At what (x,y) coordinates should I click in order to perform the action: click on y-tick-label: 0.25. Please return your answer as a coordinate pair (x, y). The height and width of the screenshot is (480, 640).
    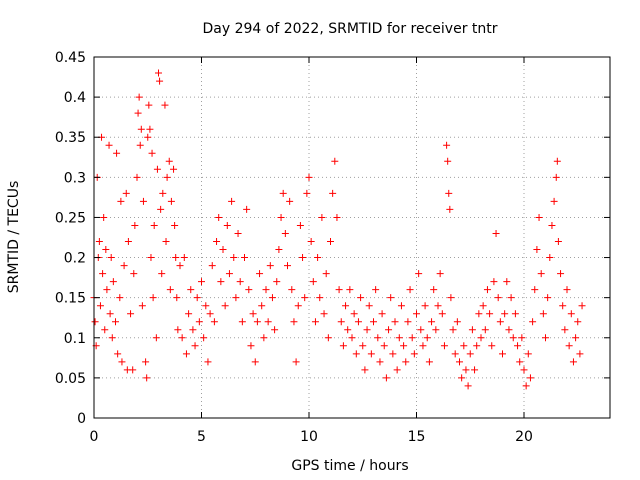
    Looking at the image, I should click on (70, 218).